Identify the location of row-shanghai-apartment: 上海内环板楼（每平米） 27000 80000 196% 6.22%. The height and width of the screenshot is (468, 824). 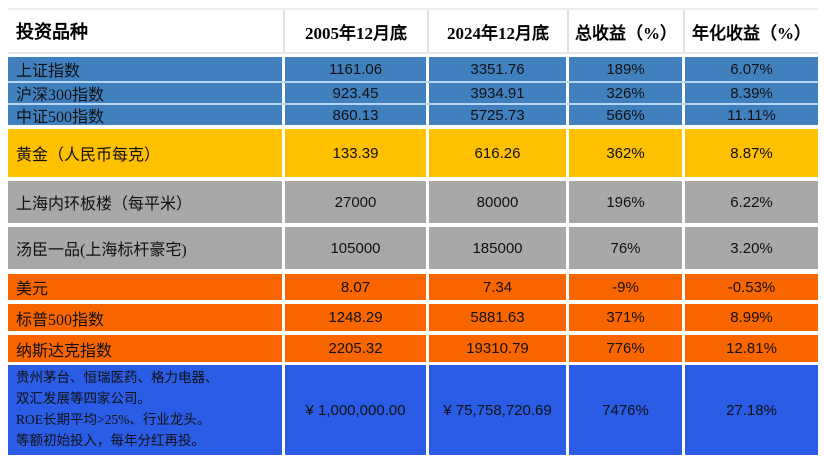
(413, 202).